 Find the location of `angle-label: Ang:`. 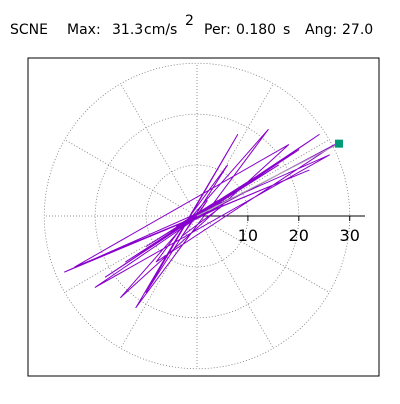

angle-label: Ang: is located at coordinates (321, 30).